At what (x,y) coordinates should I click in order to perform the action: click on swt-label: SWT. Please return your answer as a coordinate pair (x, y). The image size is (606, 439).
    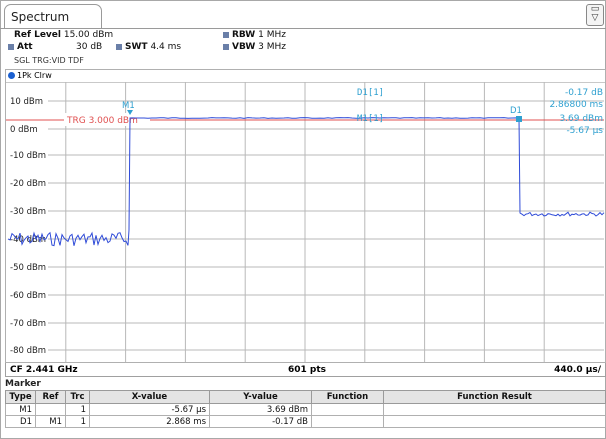
    Looking at the image, I should click on (136, 47).